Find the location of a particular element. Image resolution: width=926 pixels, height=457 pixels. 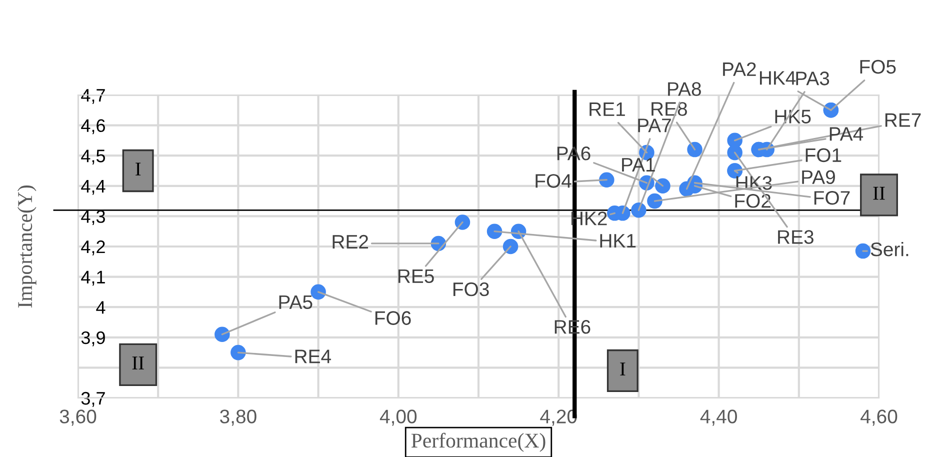

x-tick-label: 3,80 is located at coordinates (238, 418).